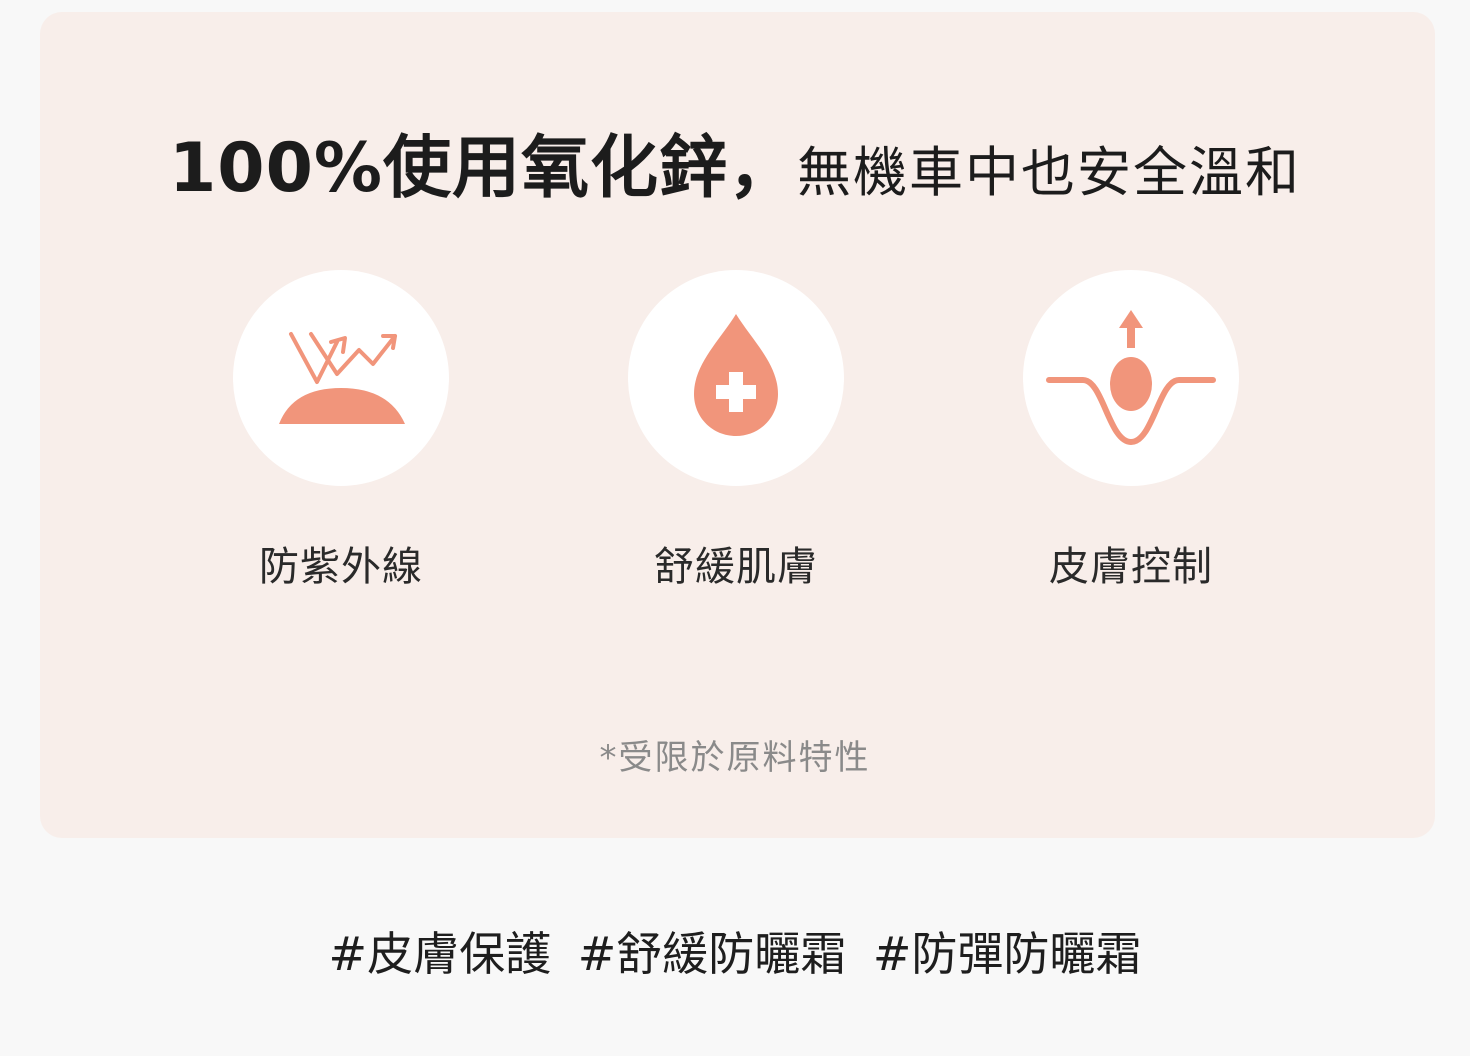 This screenshot has height=1056, width=1470. Describe the element at coordinates (1131, 567) in the screenshot. I see `feature-skin-control-label: 皮膚控制` at that location.